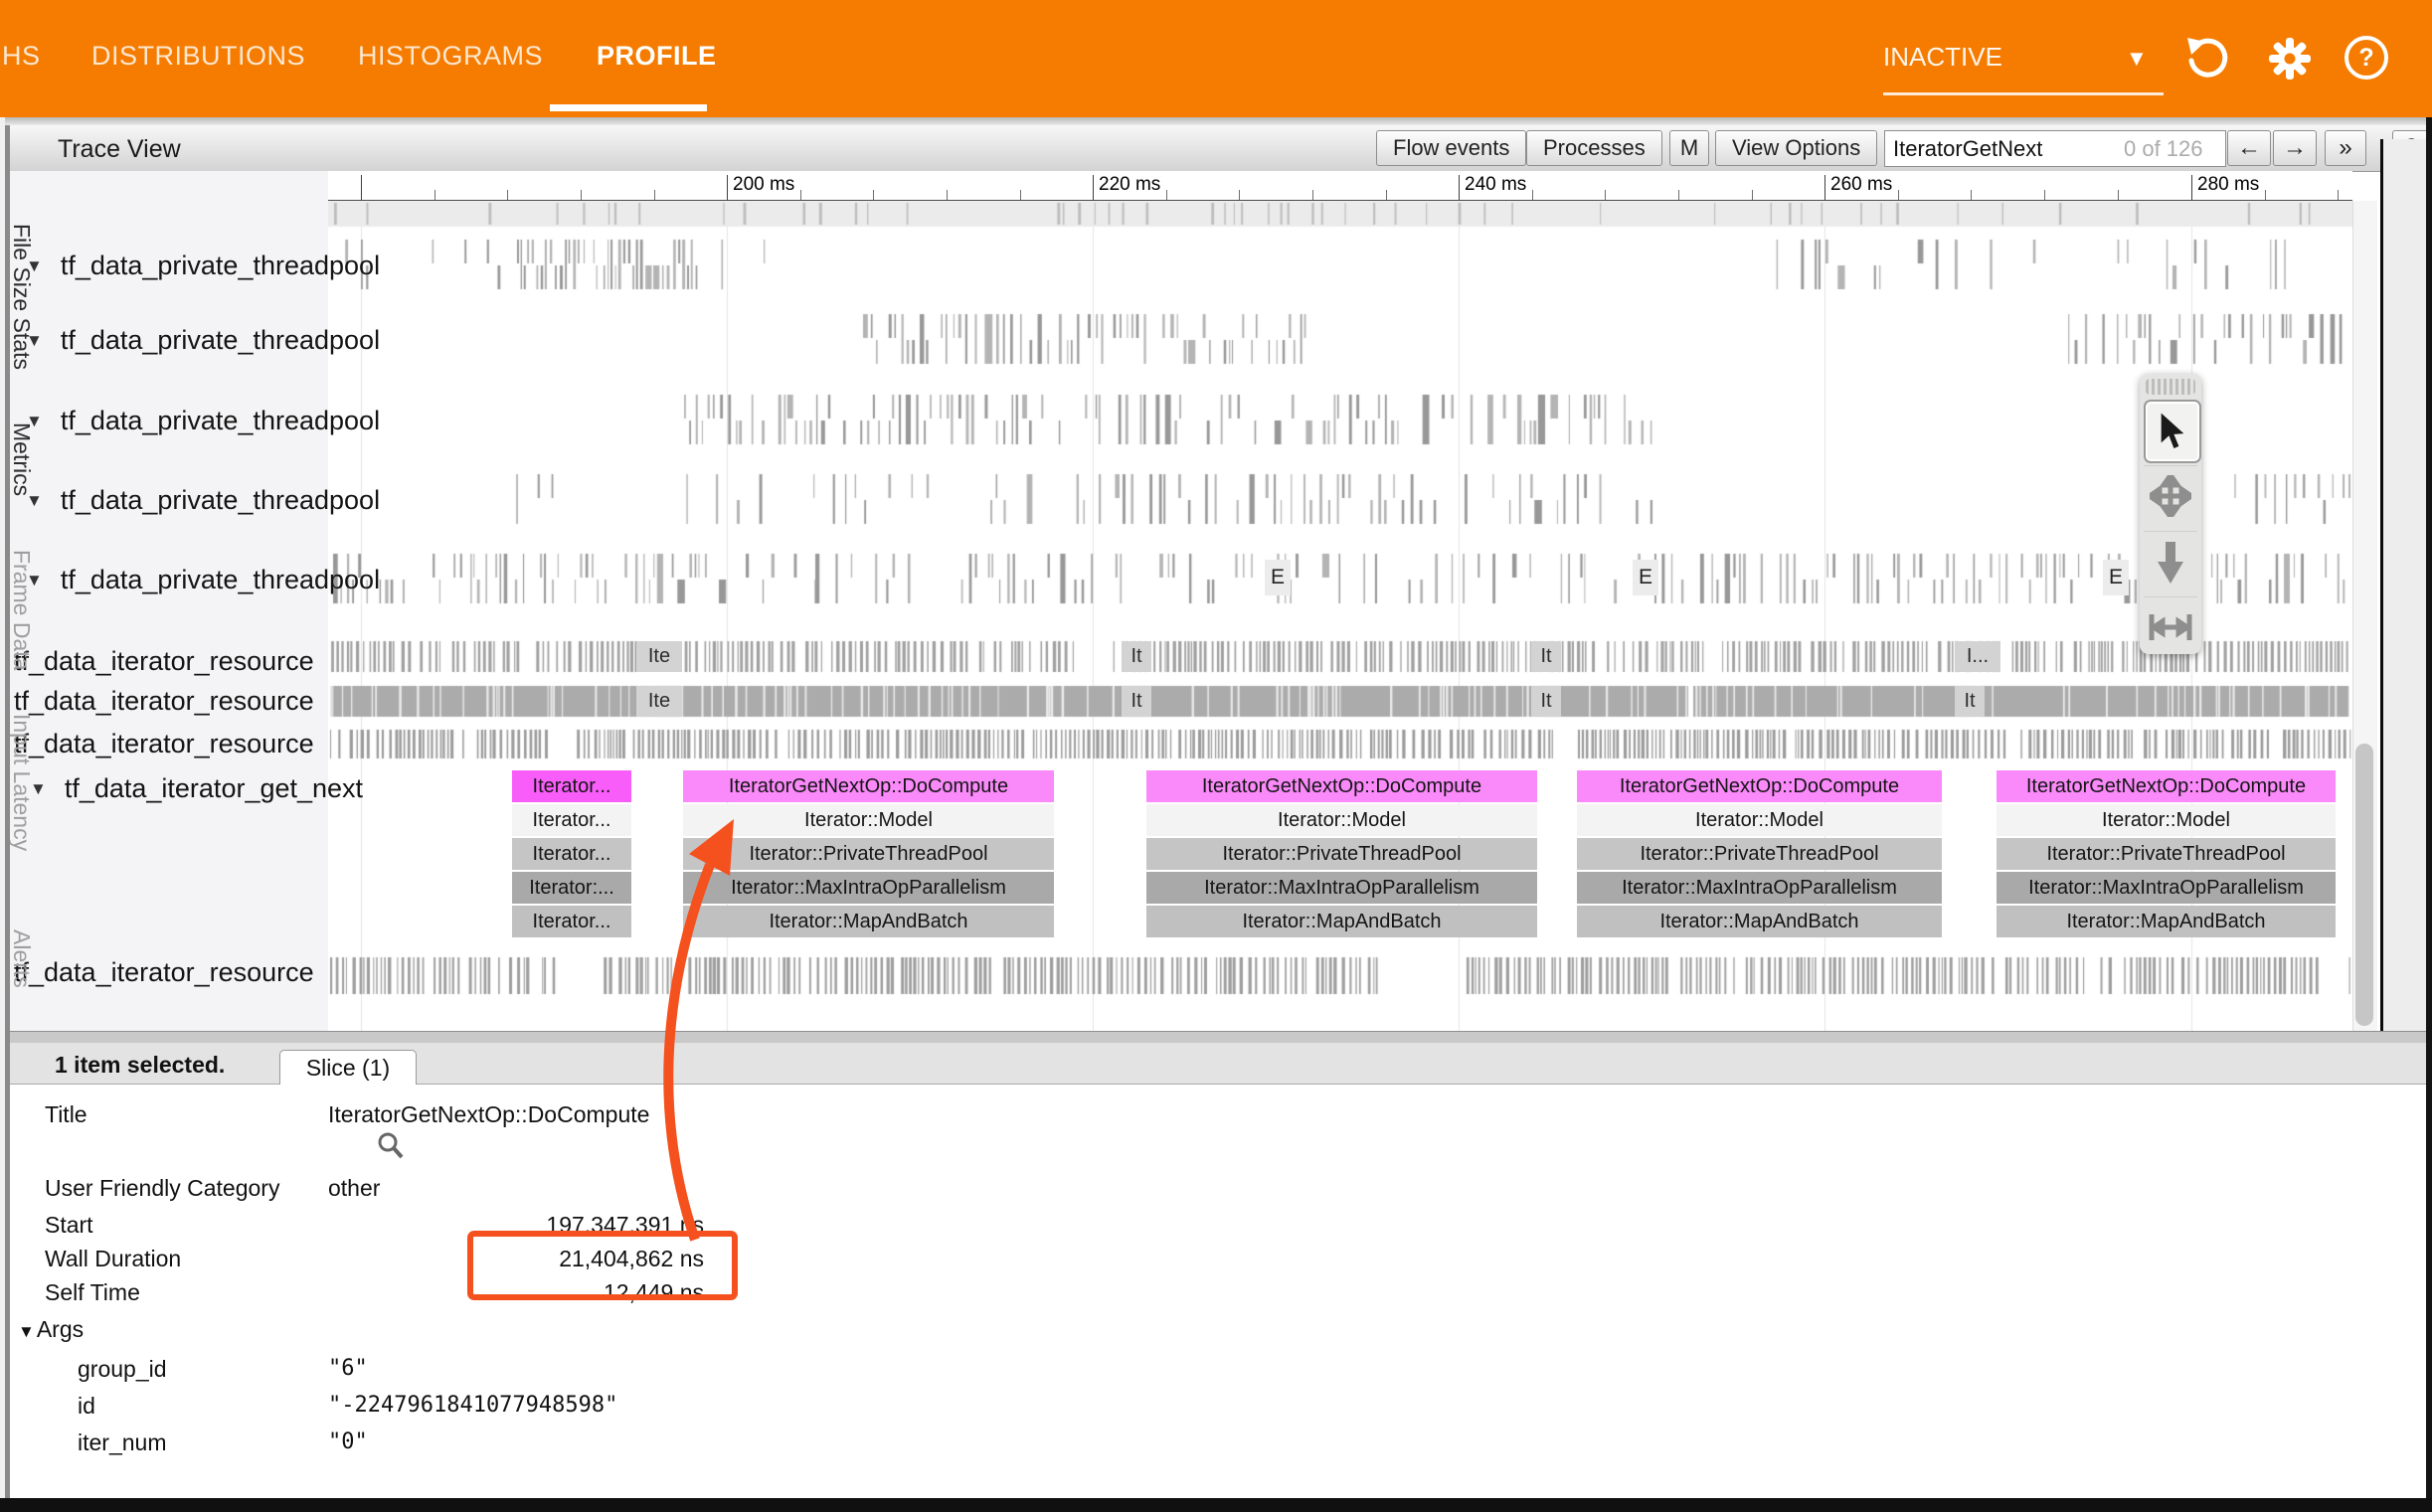 This screenshot has width=2432, height=1512. What do you see at coordinates (164, 660) in the screenshot?
I see `track-row-resource-1: tf_data_iterator_resource` at bounding box center [164, 660].